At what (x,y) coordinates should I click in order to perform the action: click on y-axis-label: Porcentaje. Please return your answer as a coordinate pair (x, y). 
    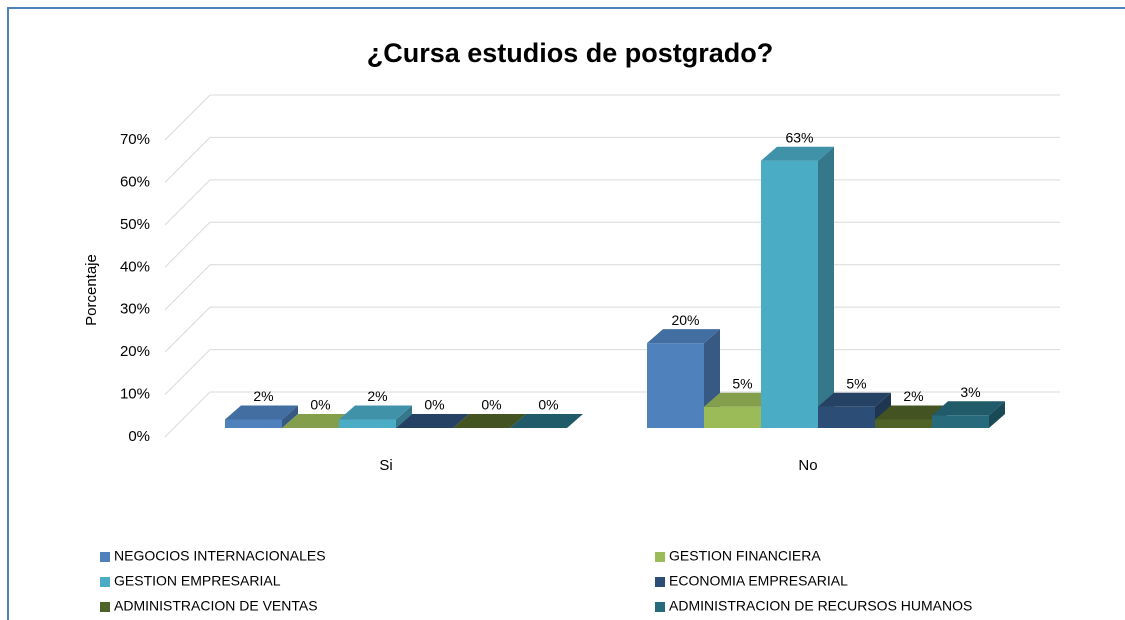
    Looking at the image, I should click on (91, 290).